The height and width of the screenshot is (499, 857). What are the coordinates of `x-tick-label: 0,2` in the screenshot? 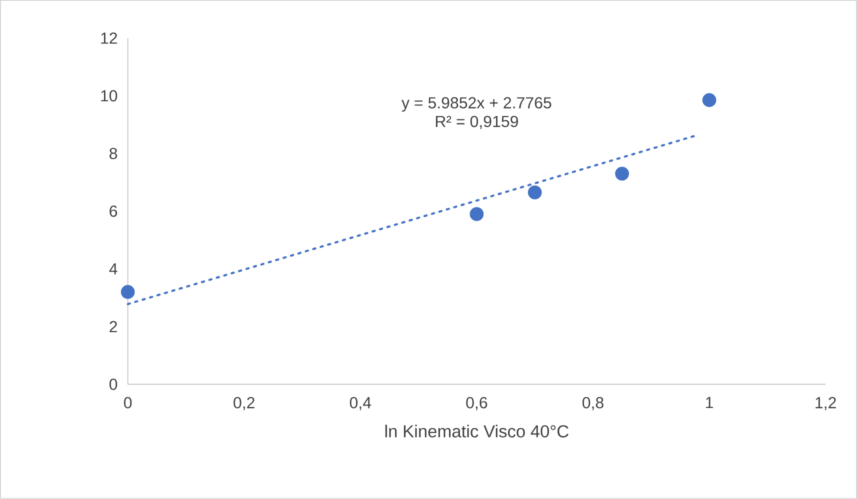 It's located at (244, 403).